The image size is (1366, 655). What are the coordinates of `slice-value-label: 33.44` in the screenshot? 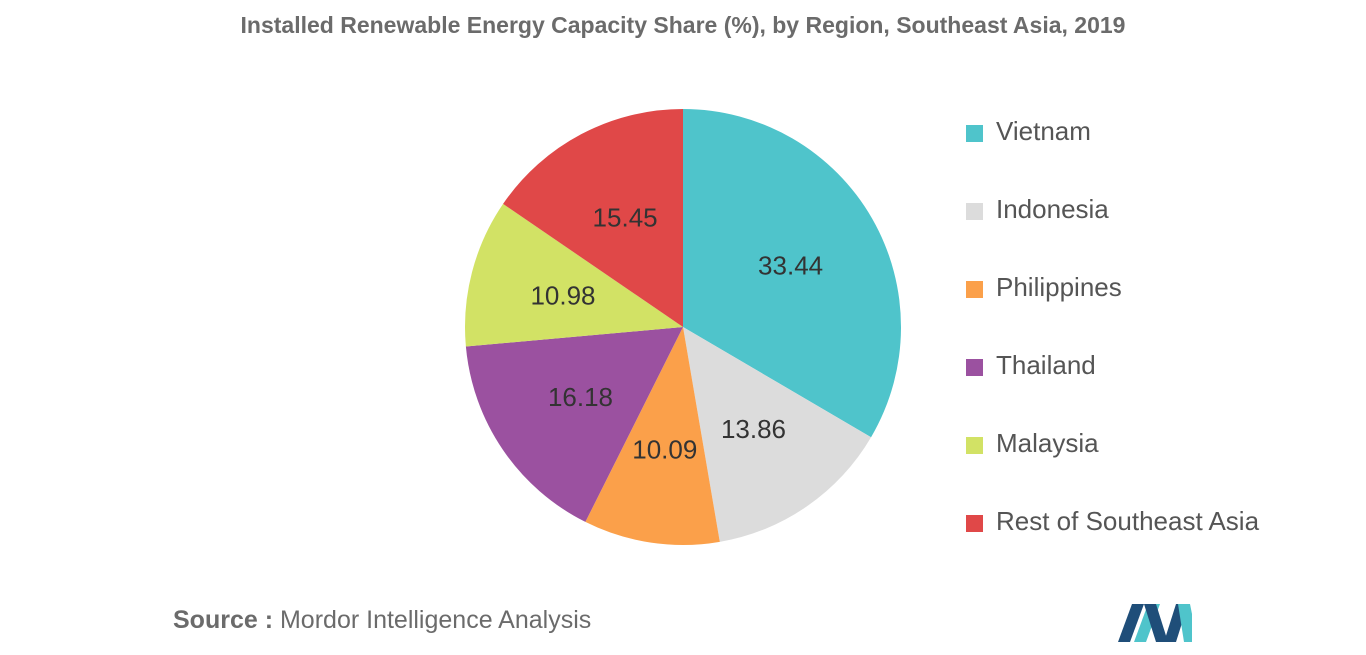 It's located at (790, 265).